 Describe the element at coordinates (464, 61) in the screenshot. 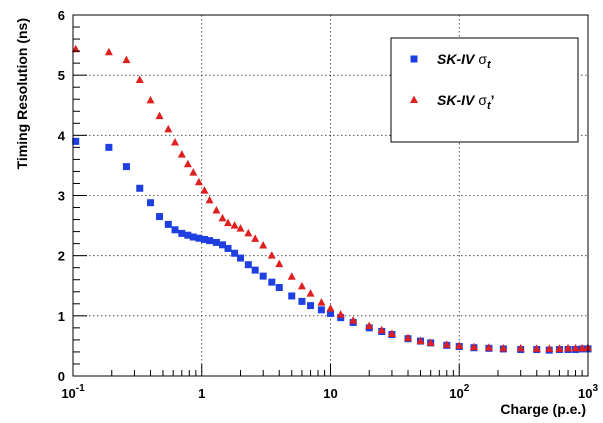

I see `legend-label-1: SK-IV σt` at that location.